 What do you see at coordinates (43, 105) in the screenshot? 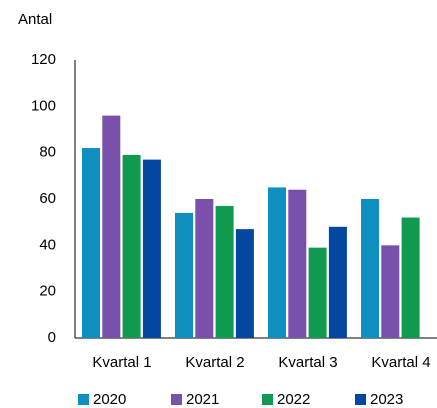
I see `y-tick-label: 100` at bounding box center [43, 105].